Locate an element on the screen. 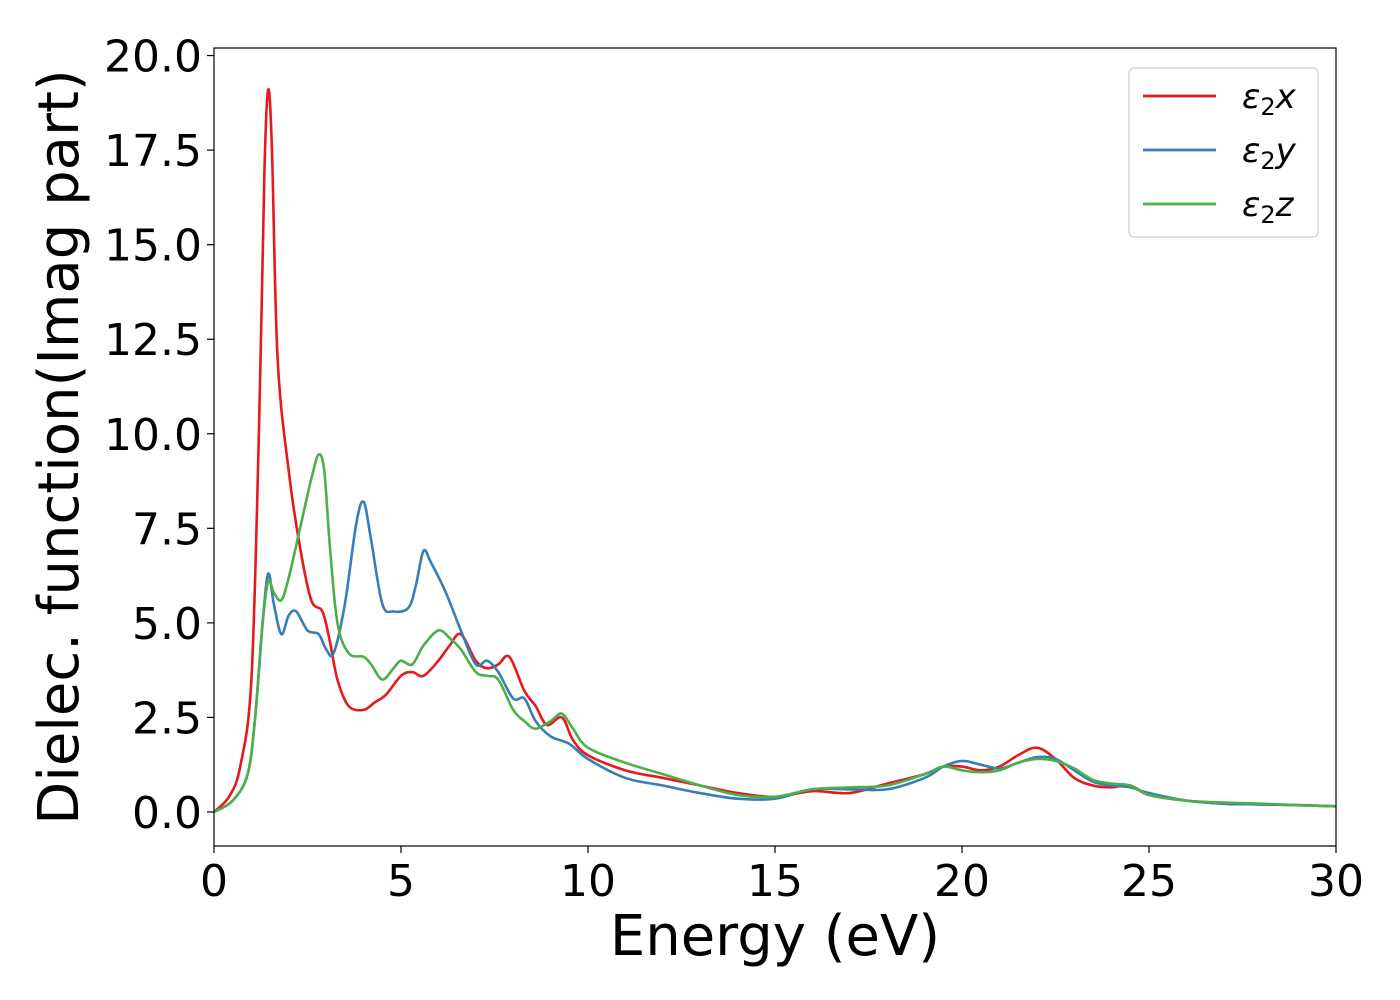 The height and width of the screenshot is (1000, 1400). x-tick-label: 10 is located at coordinates (588, 881).